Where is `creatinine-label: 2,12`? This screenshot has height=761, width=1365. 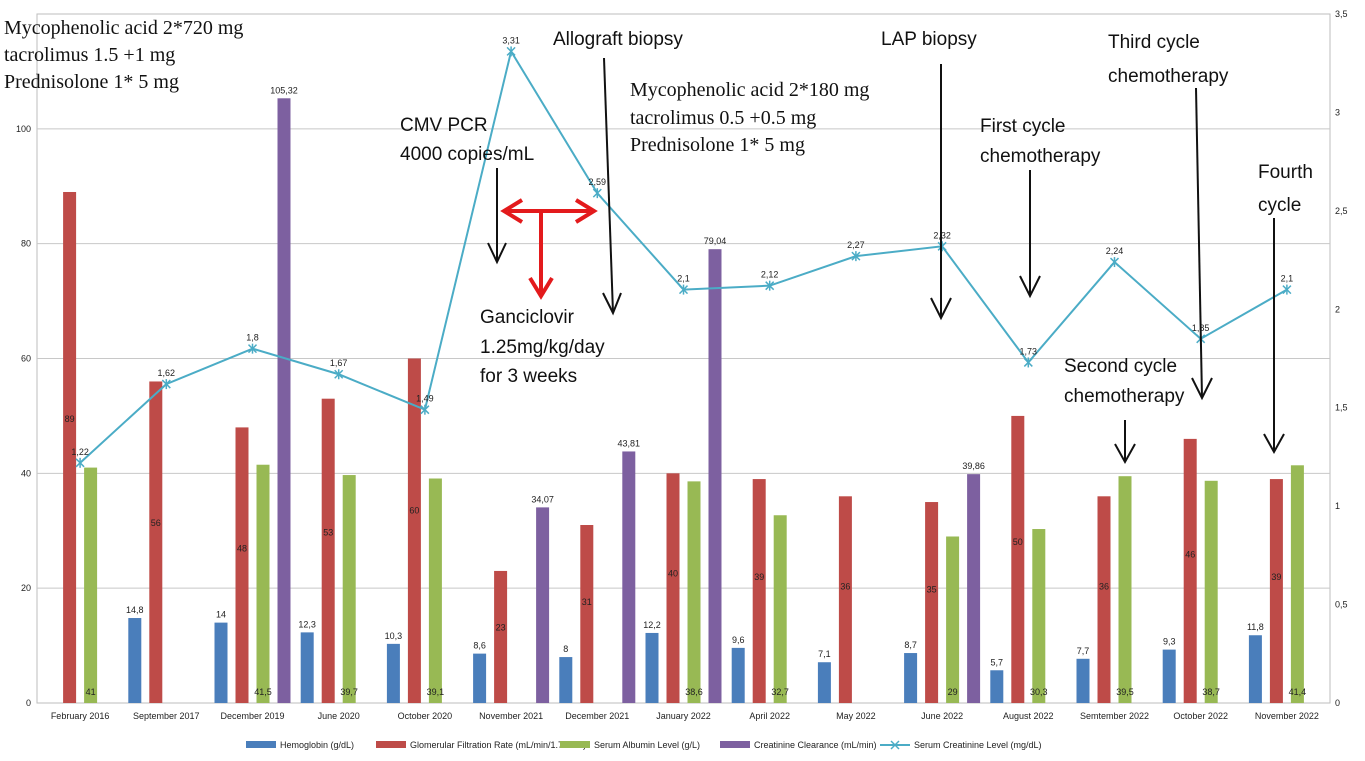
creatinine-label: 2,12 is located at coordinates (770, 275).